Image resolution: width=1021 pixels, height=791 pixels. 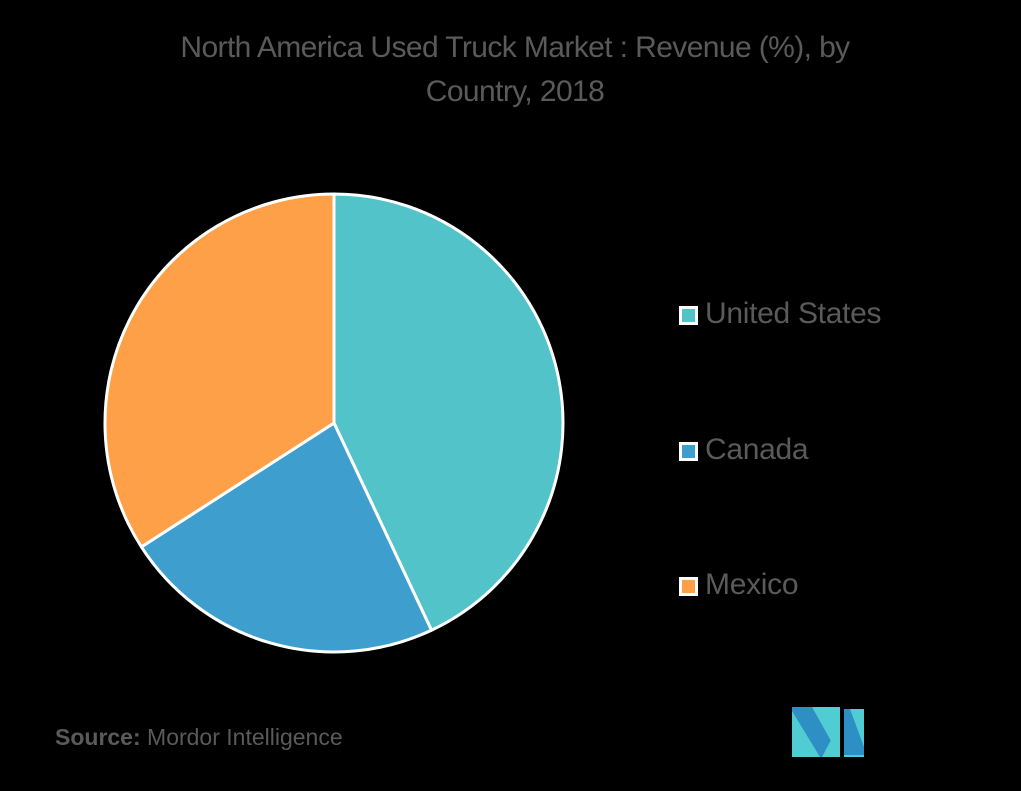 What do you see at coordinates (688, 451) in the screenshot?
I see `legend-swatch-canada` at bounding box center [688, 451].